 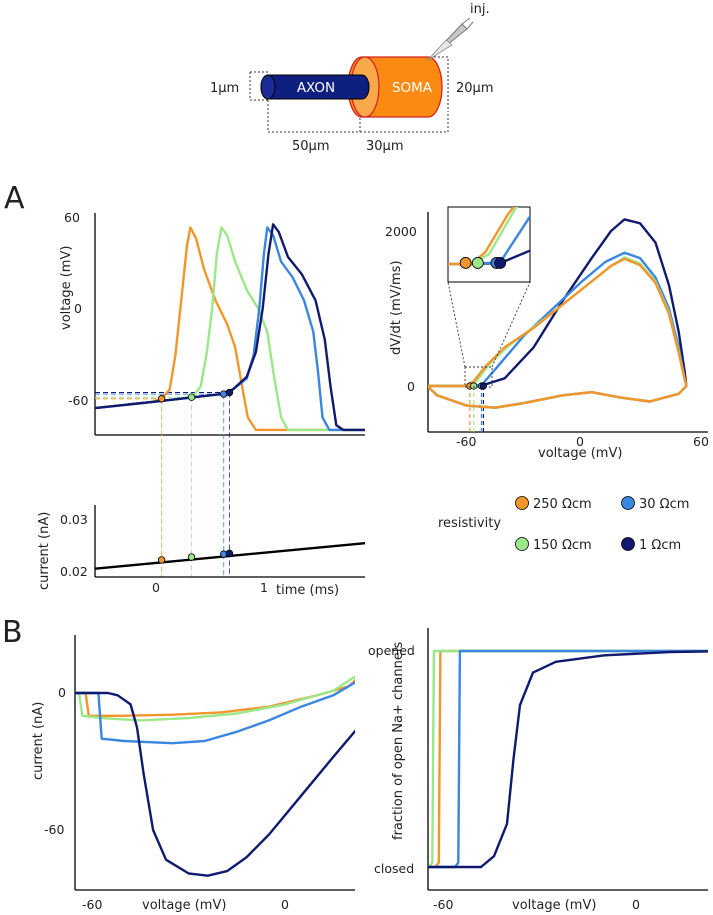 I want to click on na-xtick-neg60: -60, so click(x=443, y=904).